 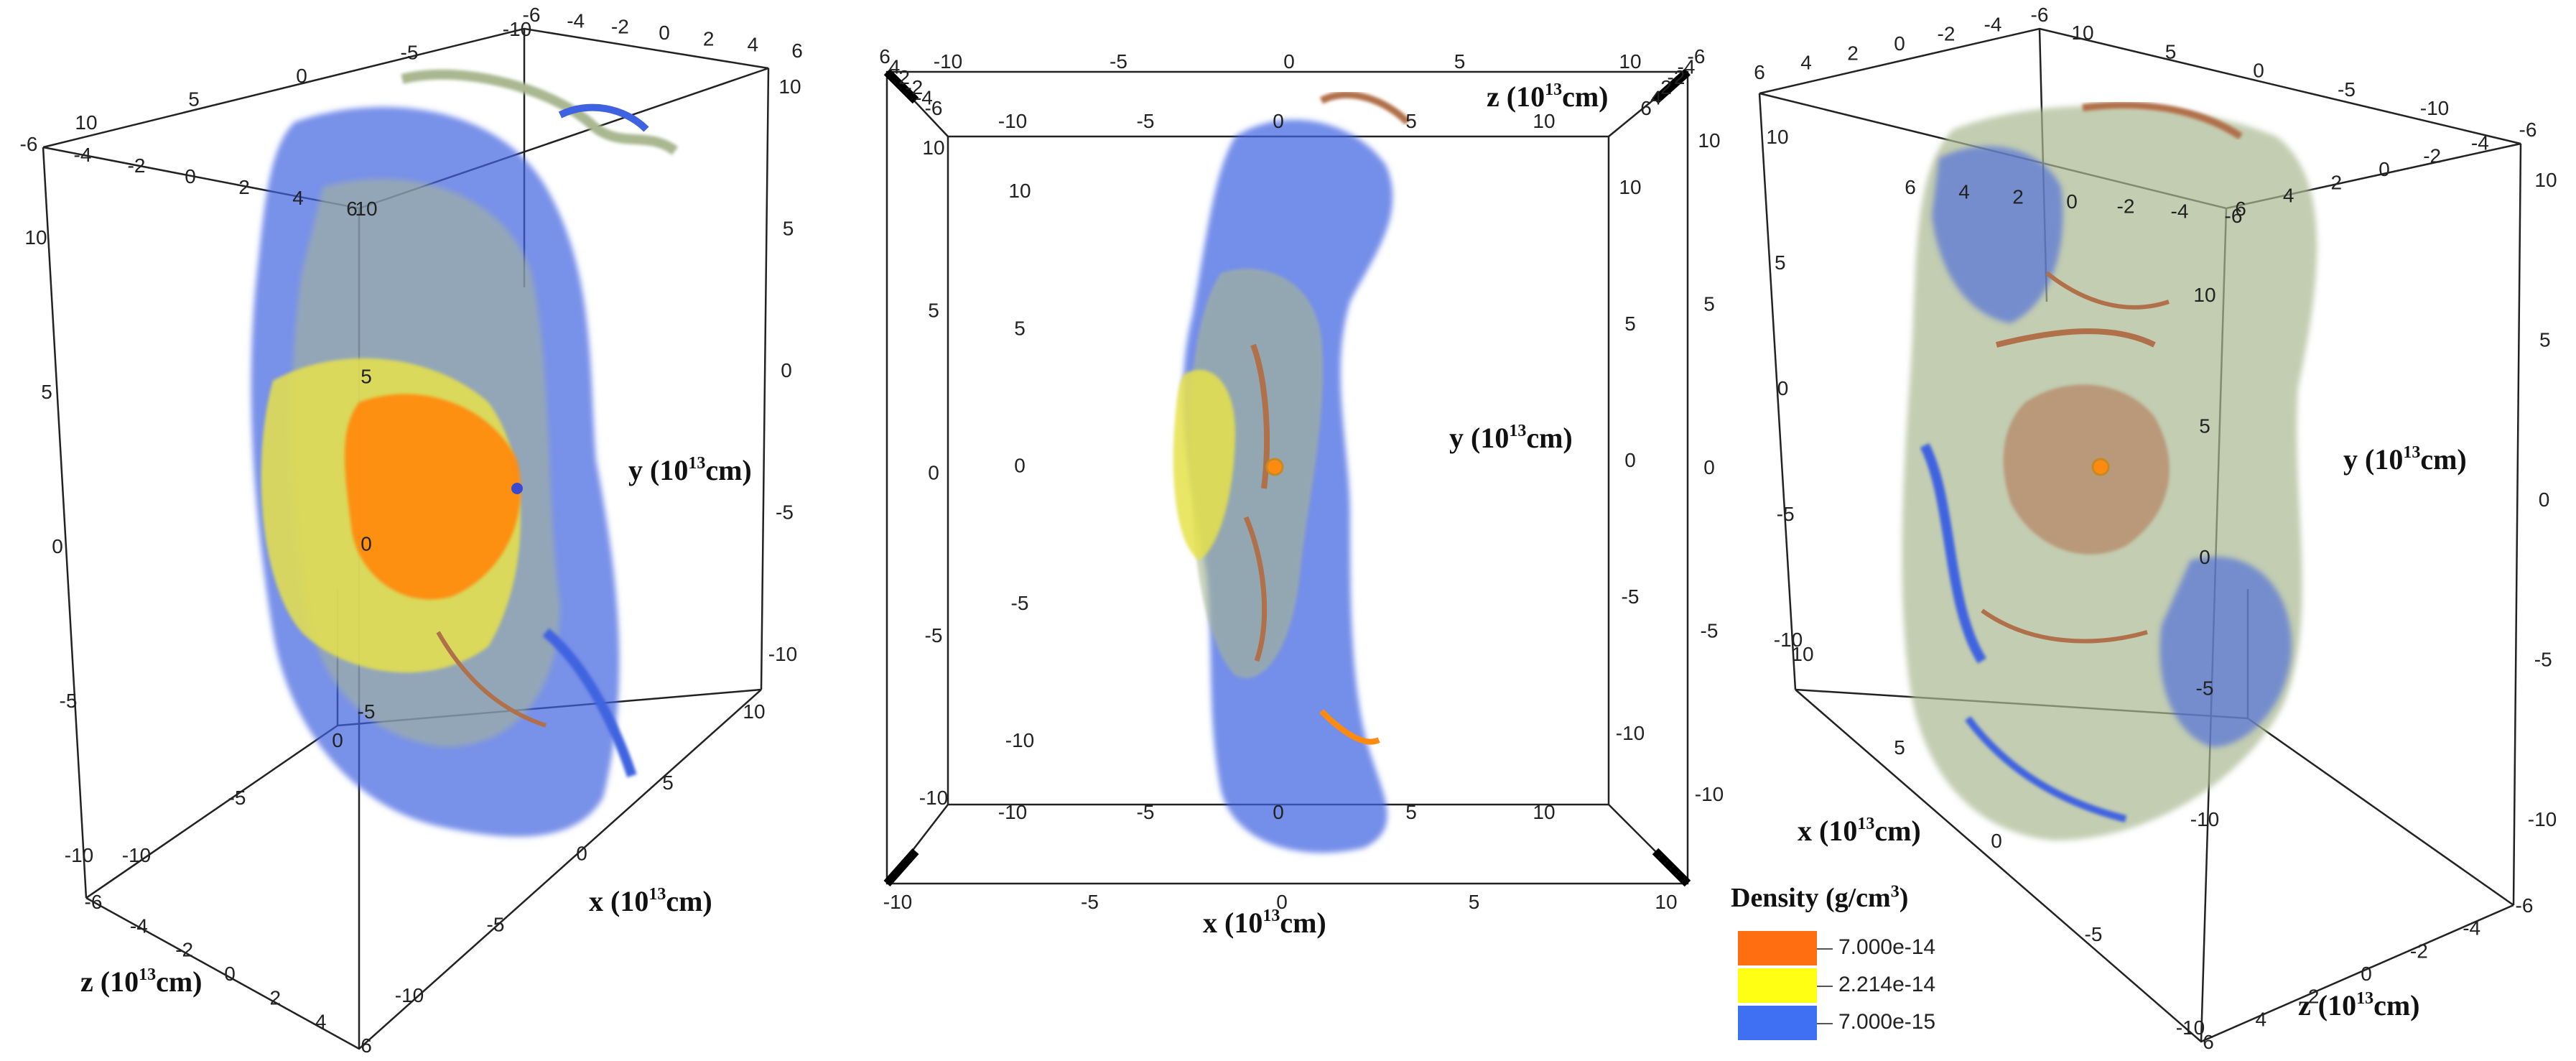 I want to click on panel-left-axis-labels: y (1013cm) x (1013cm) z (1013cm), so click(x=416, y=726).